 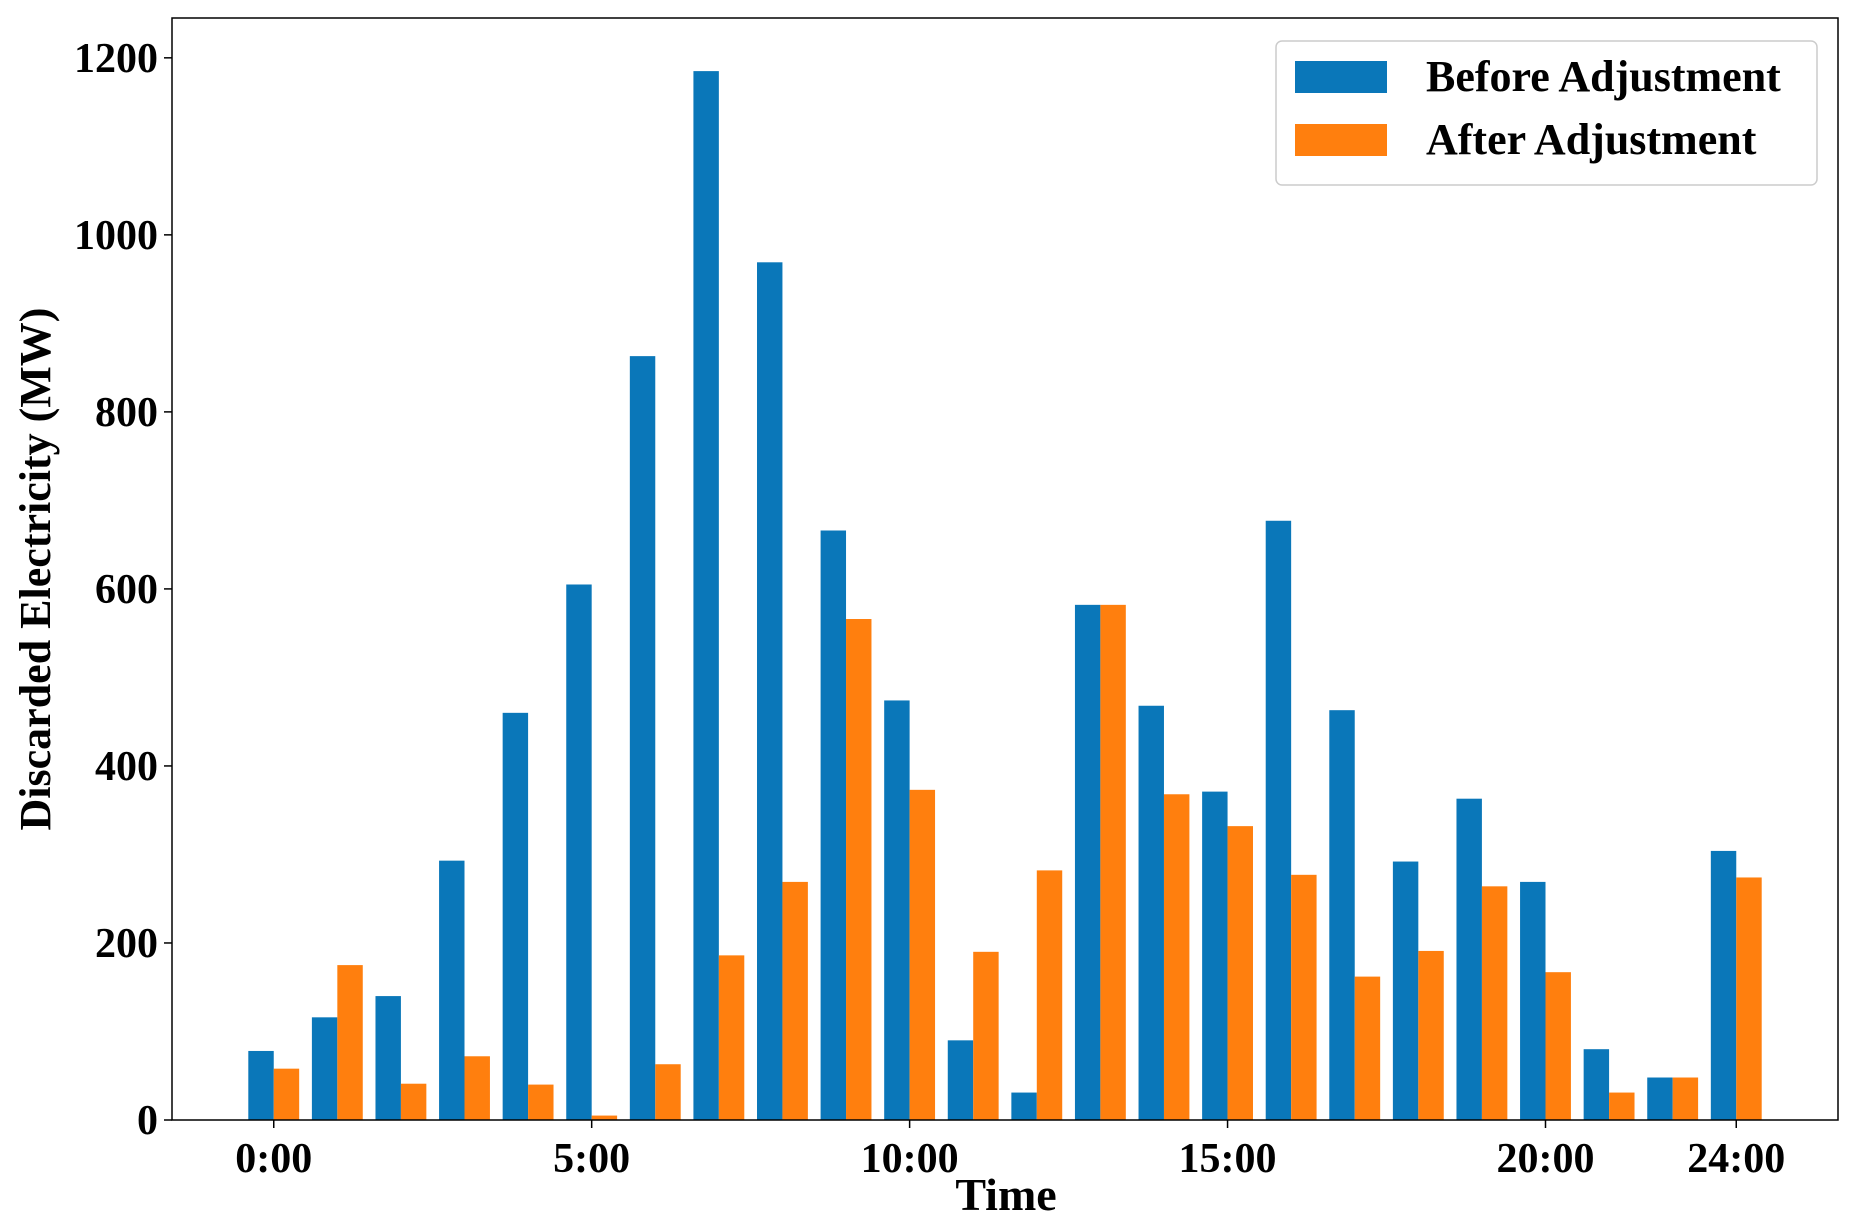 What do you see at coordinates (116, 59) in the screenshot?
I see `y-tick-label: 1200` at bounding box center [116, 59].